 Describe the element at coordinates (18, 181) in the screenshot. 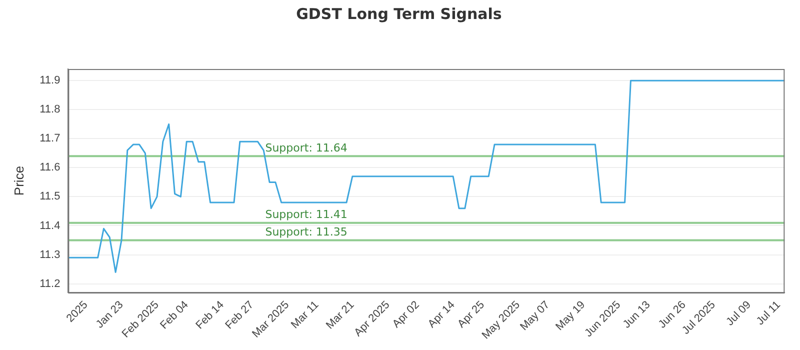

I see `y-axis-title: Price` at that location.